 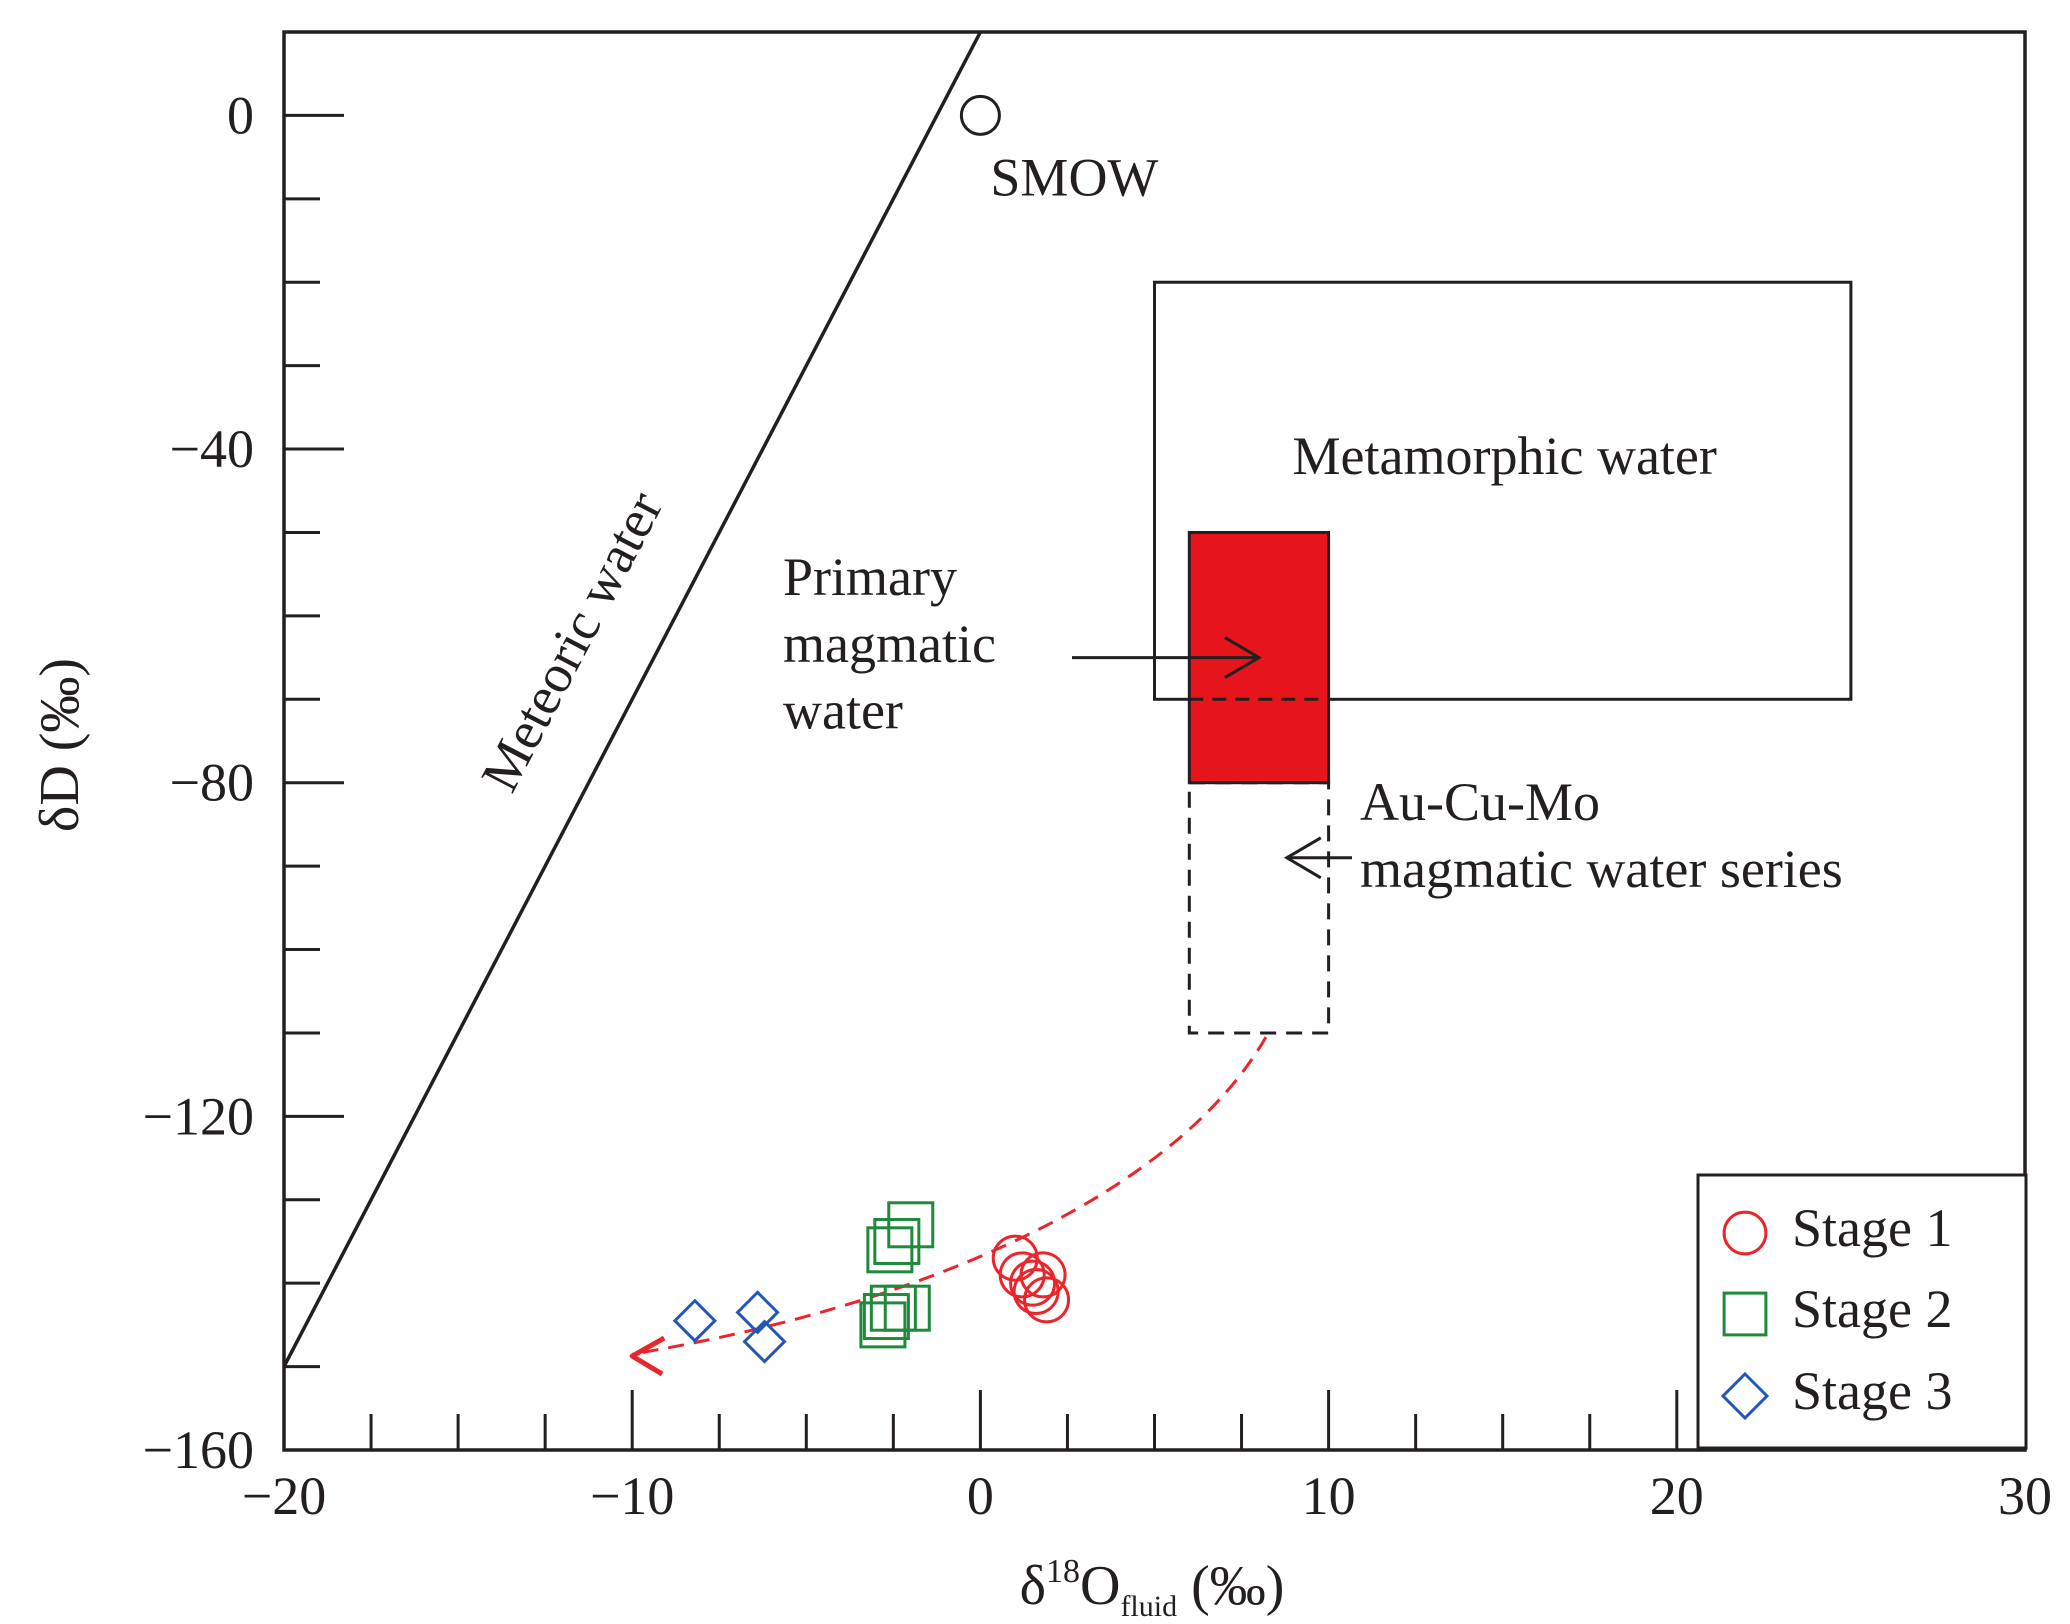 I want to click on primary-magmatic-label-line1: Primary, so click(x=870, y=577).